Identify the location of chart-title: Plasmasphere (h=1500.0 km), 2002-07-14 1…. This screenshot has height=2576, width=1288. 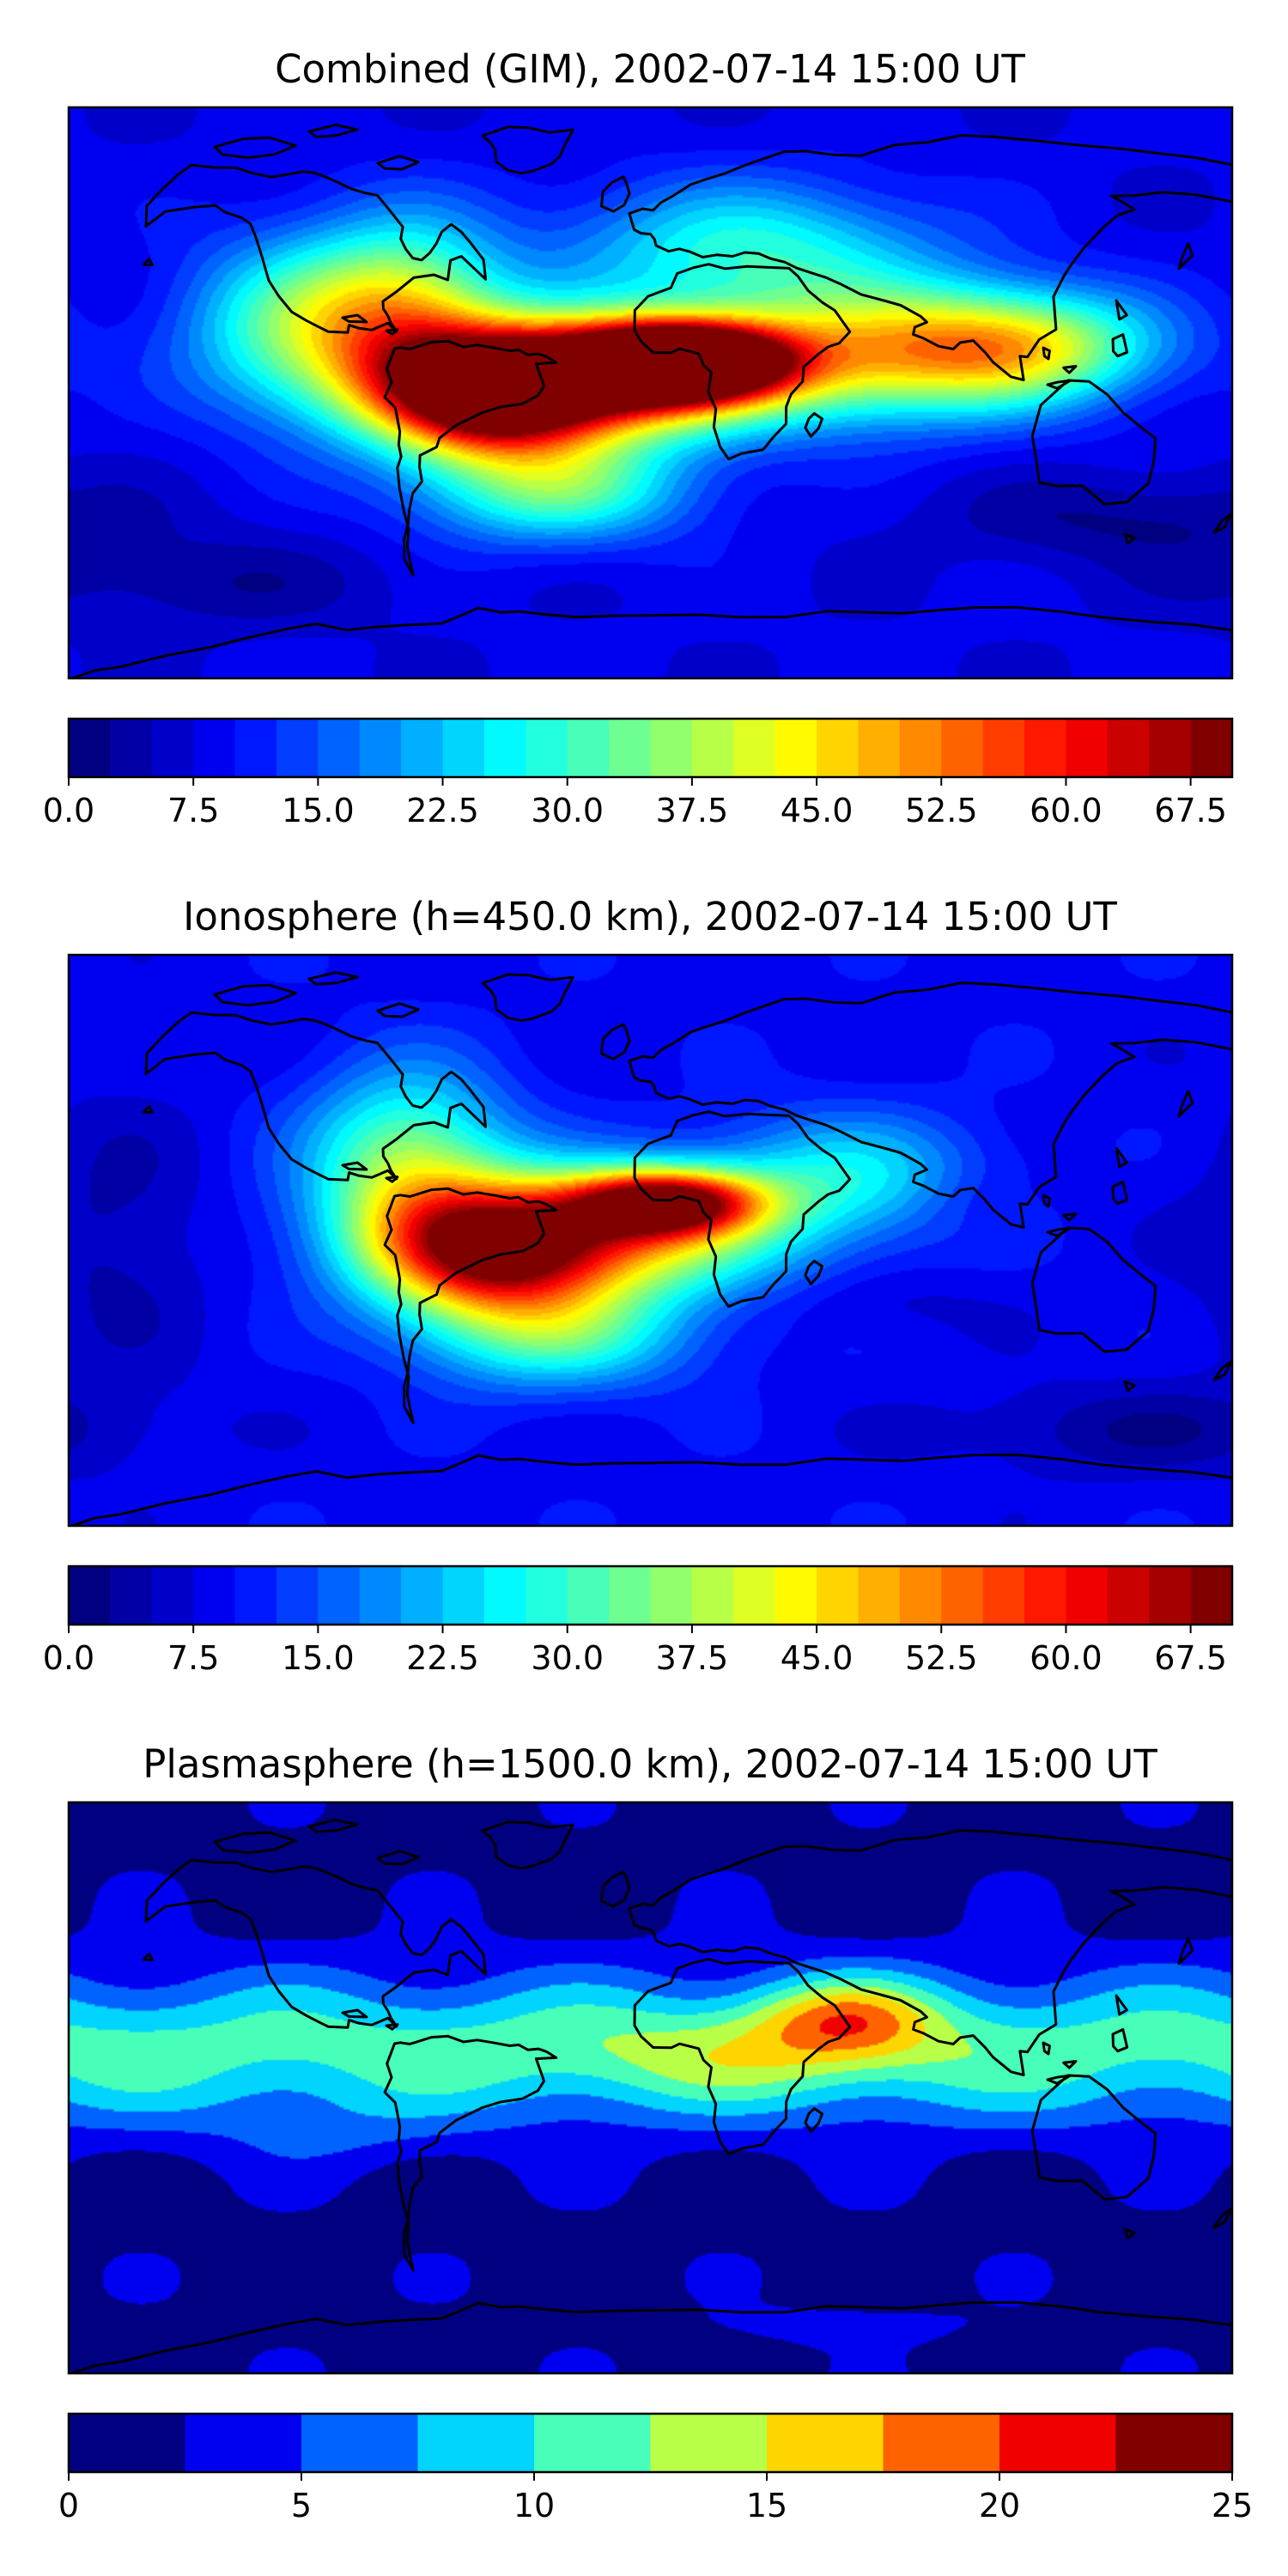
(650, 1764).